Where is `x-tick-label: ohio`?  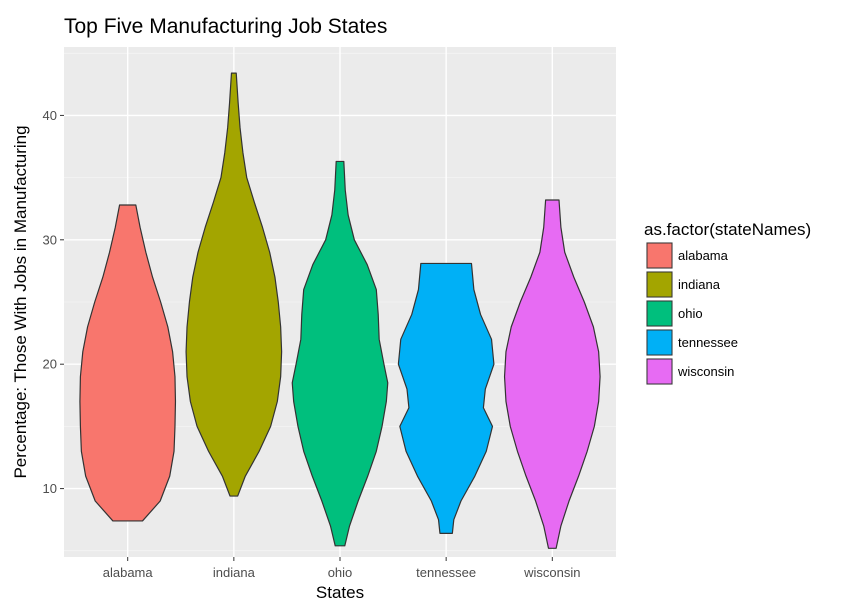
x-tick-label: ohio is located at coordinates (340, 572).